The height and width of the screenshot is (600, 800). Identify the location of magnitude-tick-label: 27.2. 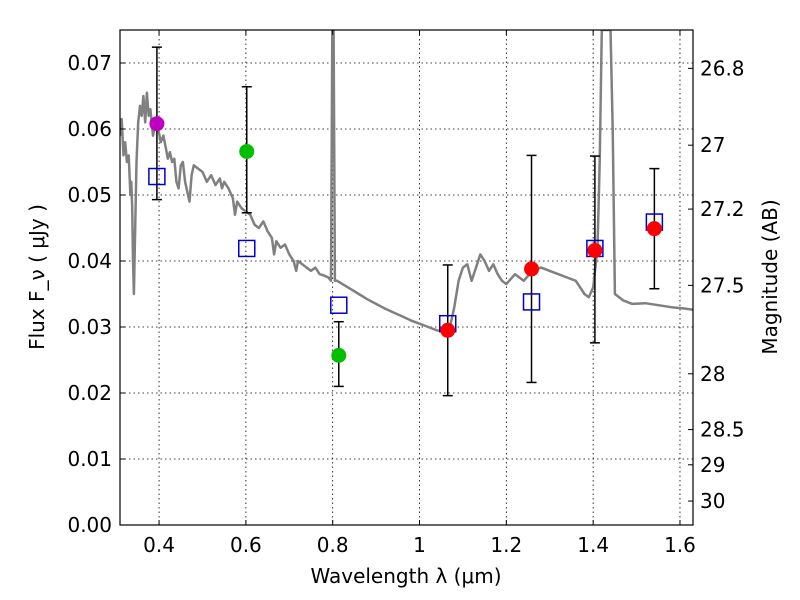
(722, 209).